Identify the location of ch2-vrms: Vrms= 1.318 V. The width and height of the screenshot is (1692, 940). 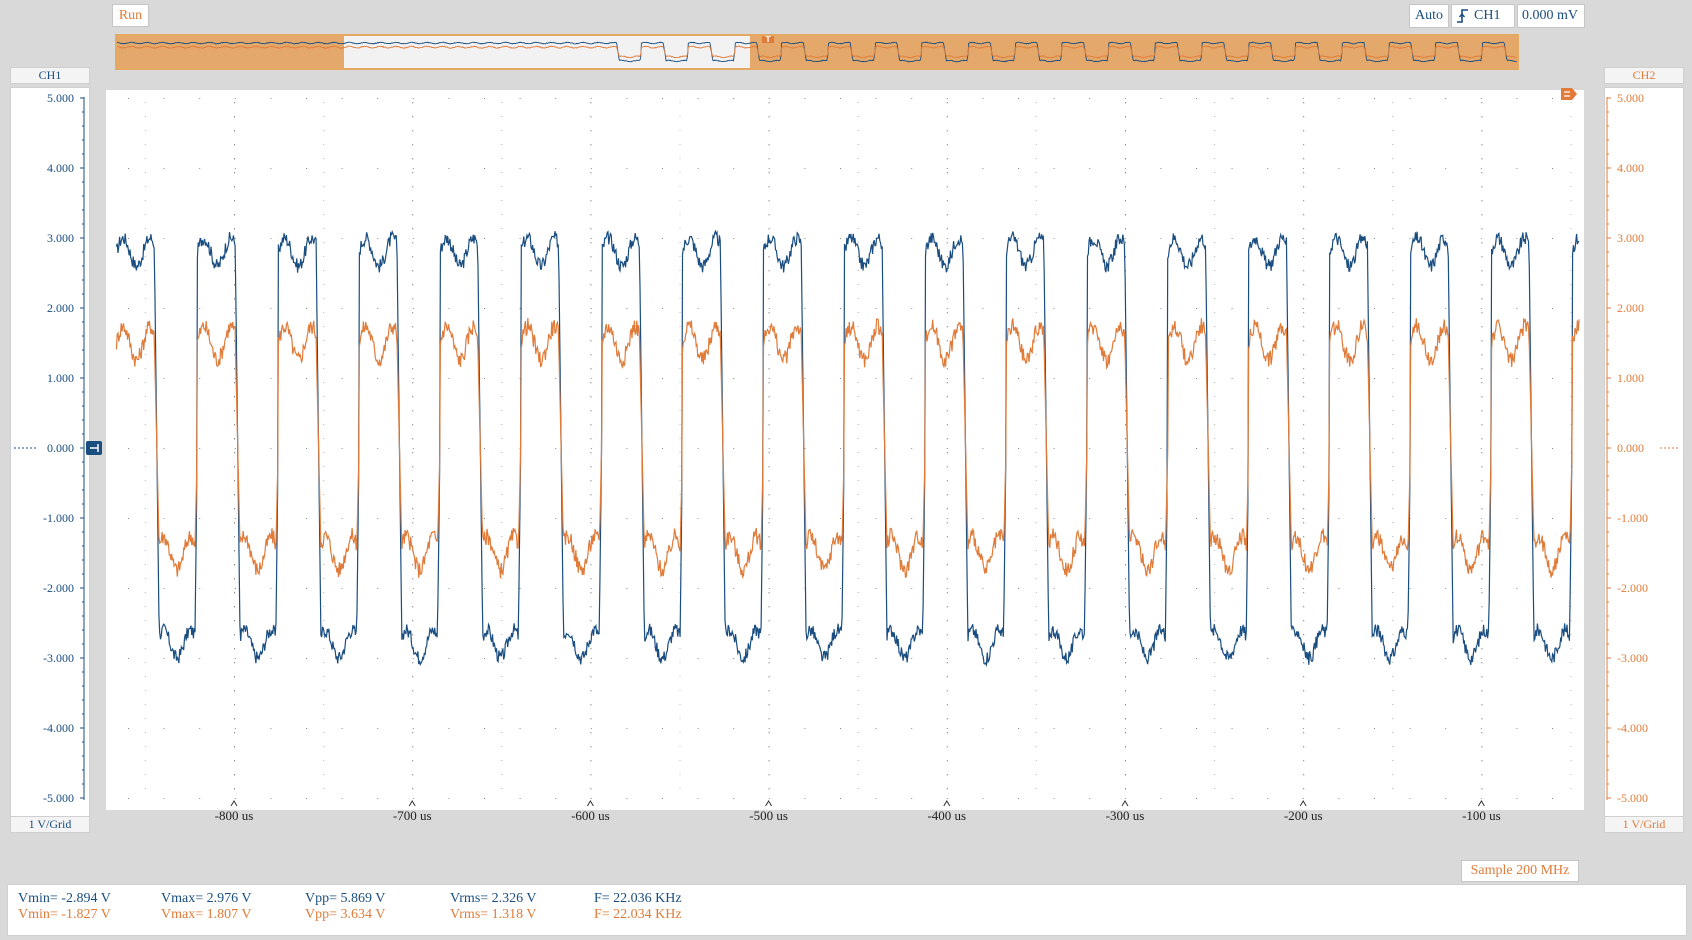
(493, 914).